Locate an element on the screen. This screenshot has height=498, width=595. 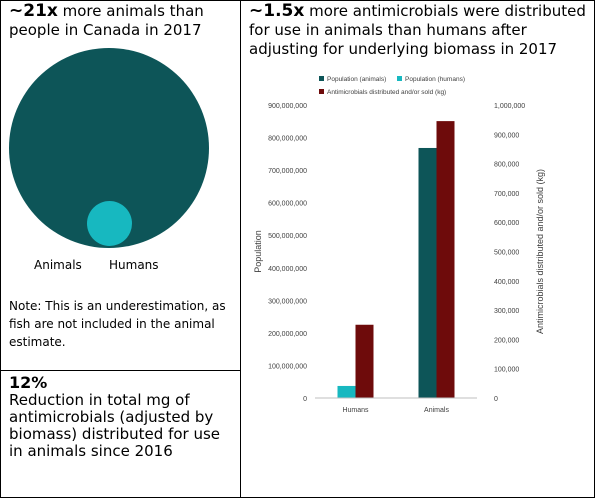
humans-bubble-label: Humans is located at coordinates (134, 265).